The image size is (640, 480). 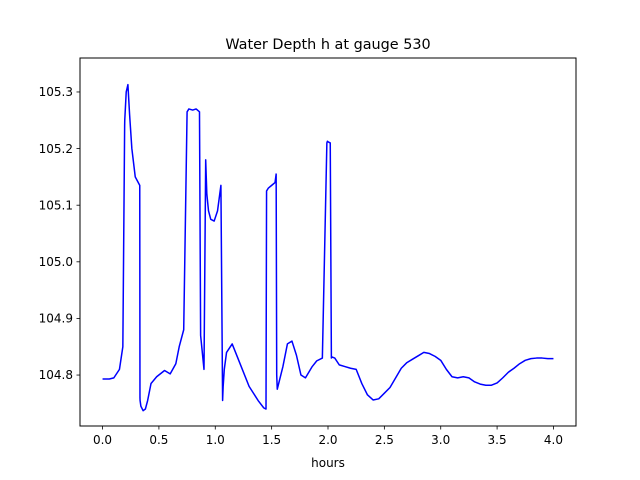 What do you see at coordinates (384, 440) in the screenshot?
I see `x-tick-label: 2.5` at bounding box center [384, 440].